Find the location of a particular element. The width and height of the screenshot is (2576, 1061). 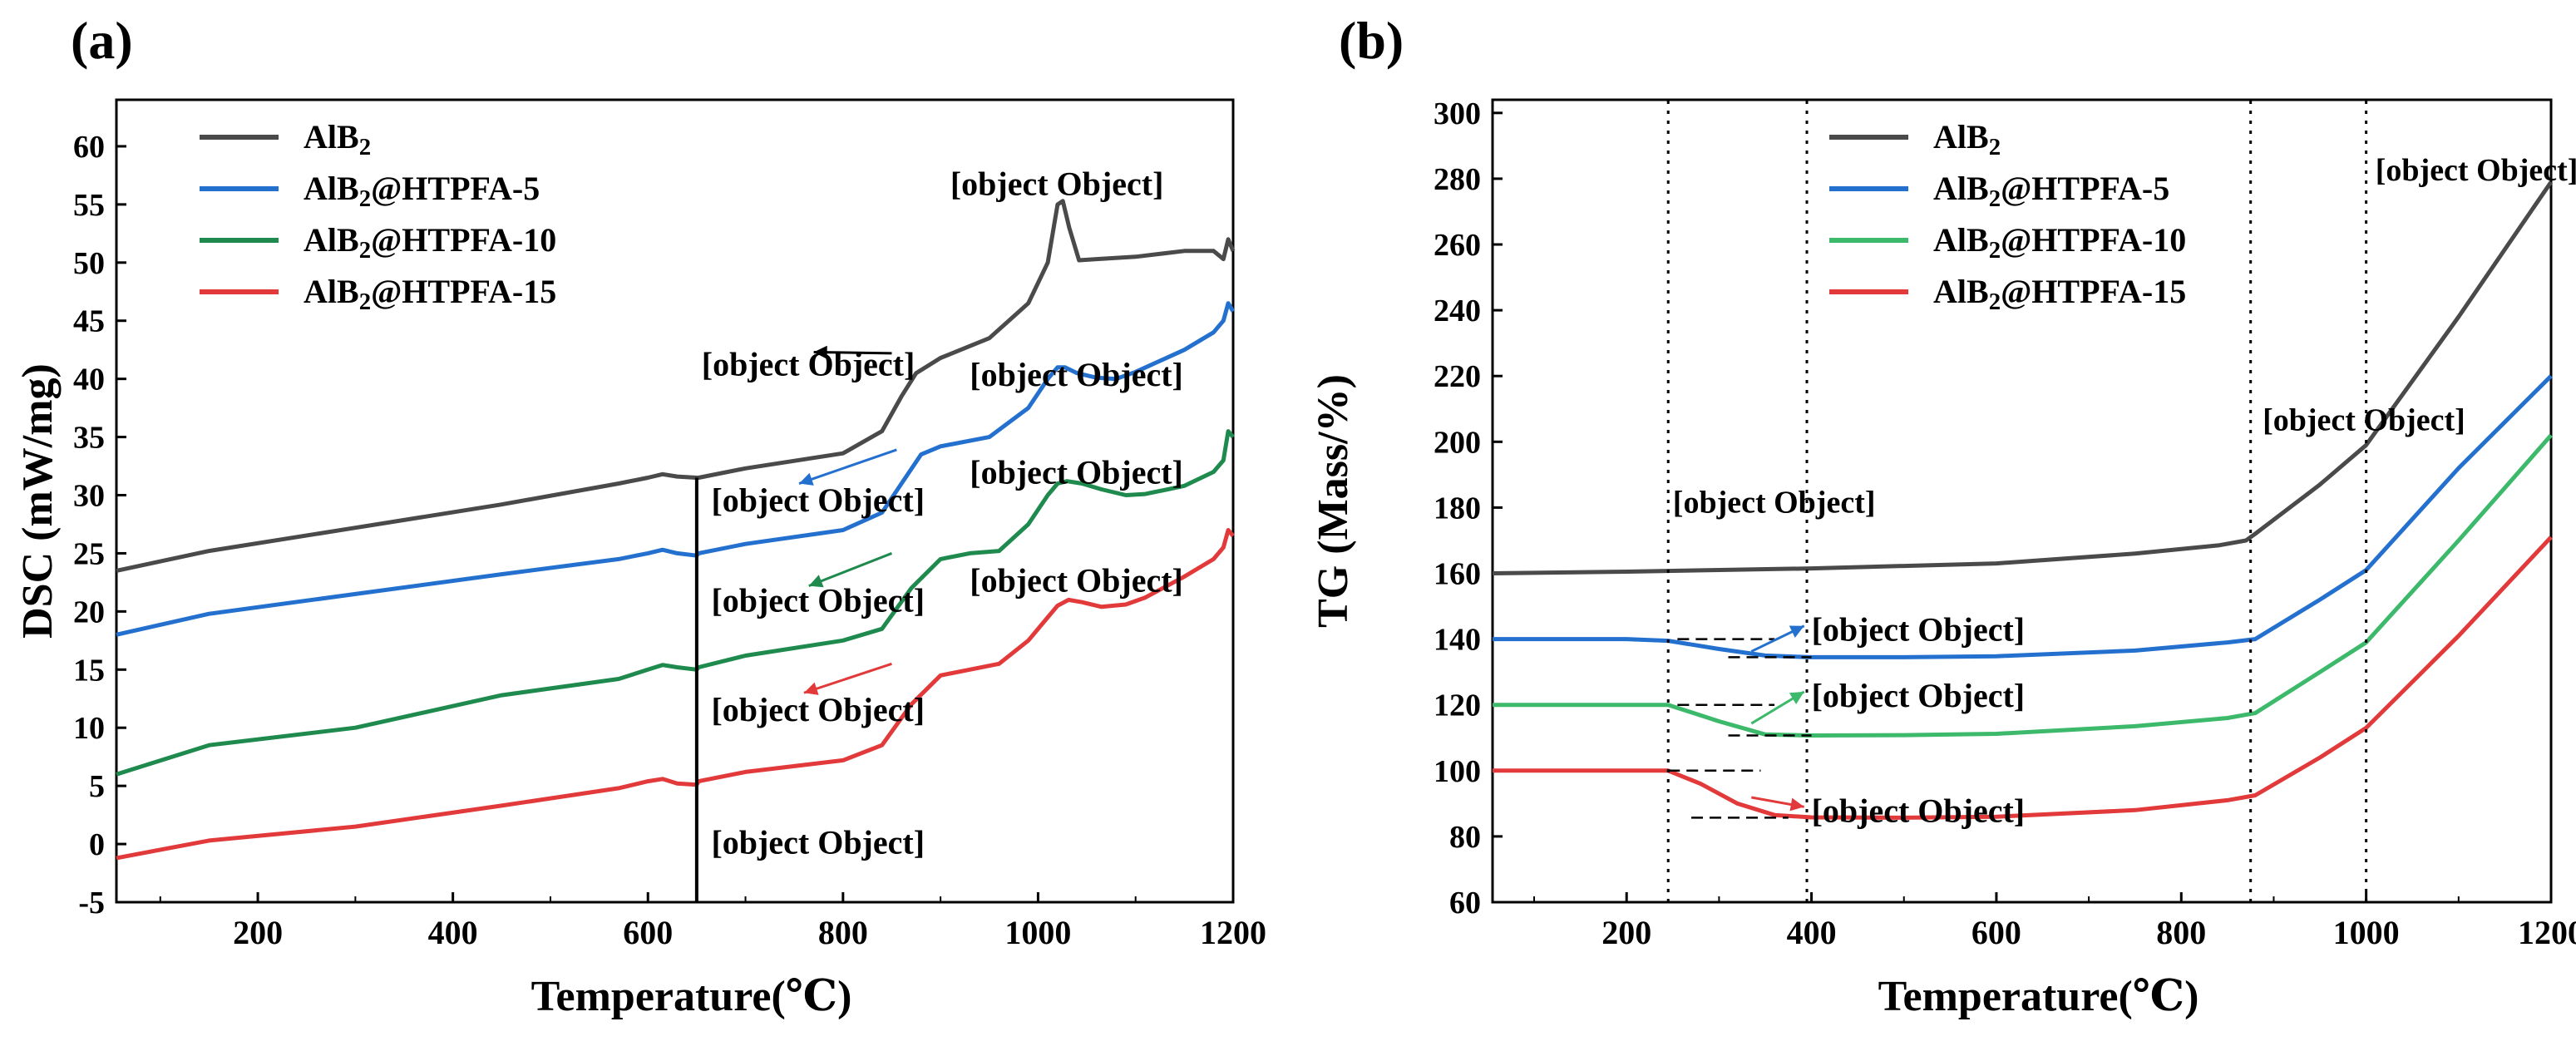

y-tick-label: 100 is located at coordinates (1457, 771).